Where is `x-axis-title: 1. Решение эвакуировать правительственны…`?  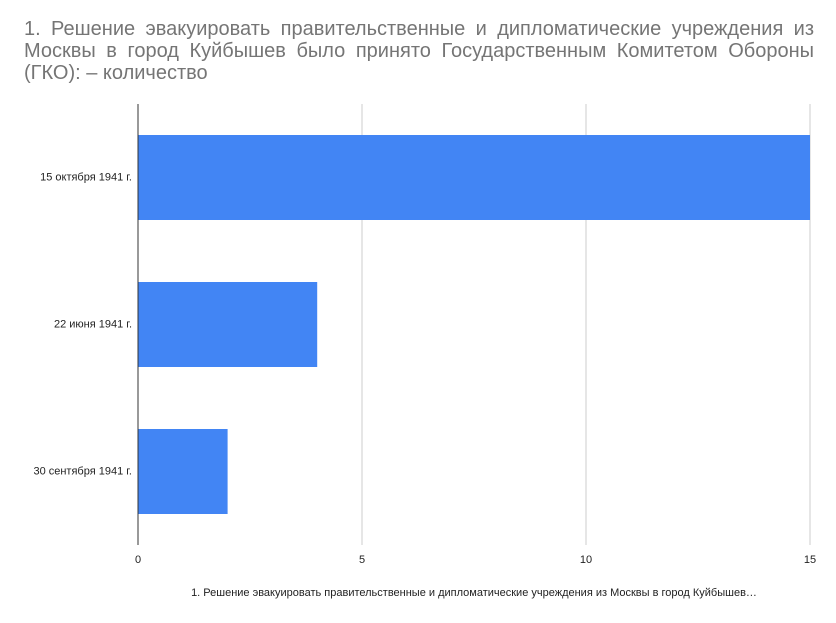
x-axis-title: 1. Решение эвакуировать правительственны… is located at coordinates (474, 593).